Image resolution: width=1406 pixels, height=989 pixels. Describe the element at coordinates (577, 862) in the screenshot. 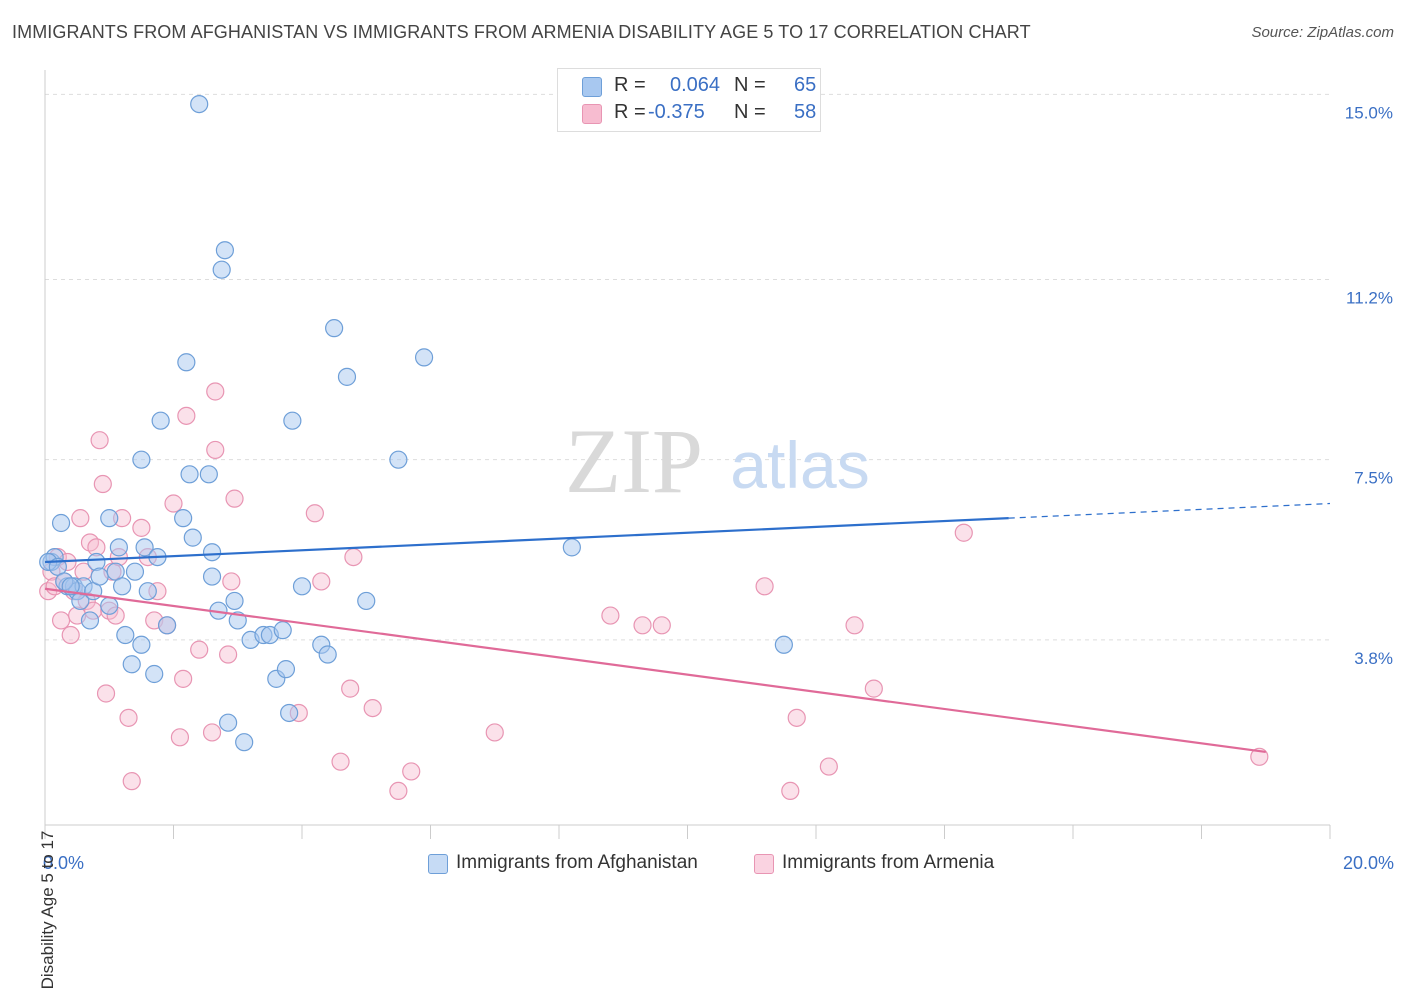

I see `legend-label-afghanistan: Immigrants from Afghanistan` at that location.